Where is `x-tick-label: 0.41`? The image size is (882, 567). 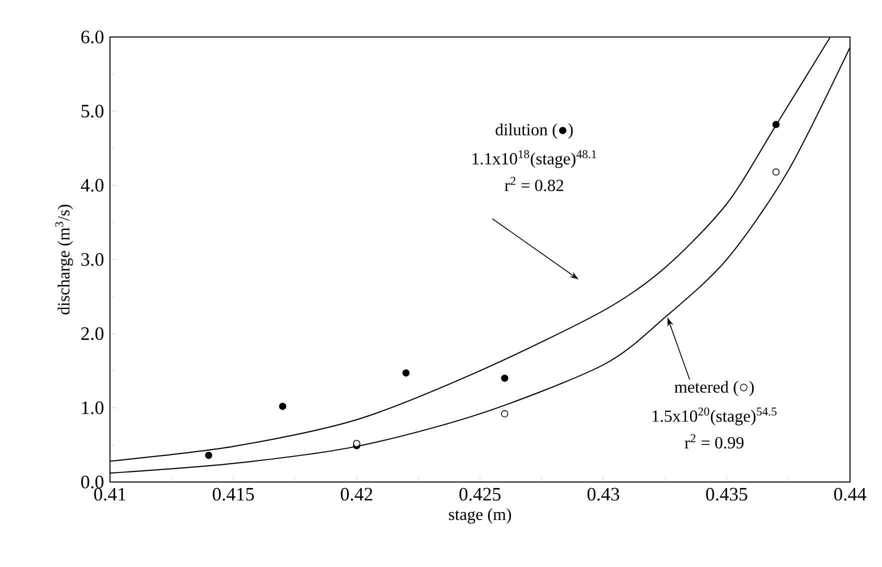 x-tick-label: 0.41 is located at coordinates (110, 494).